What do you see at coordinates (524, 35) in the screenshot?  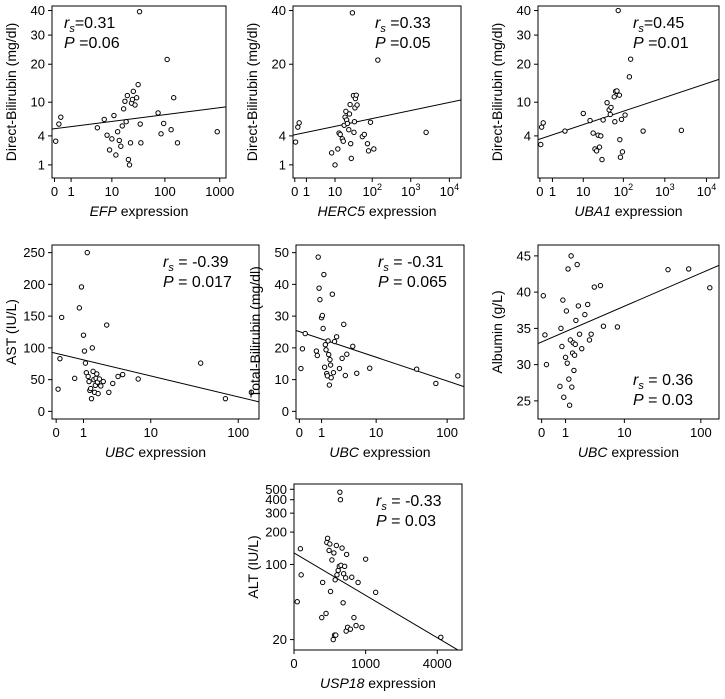 I see `y-tick-label: 30` at bounding box center [524, 35].